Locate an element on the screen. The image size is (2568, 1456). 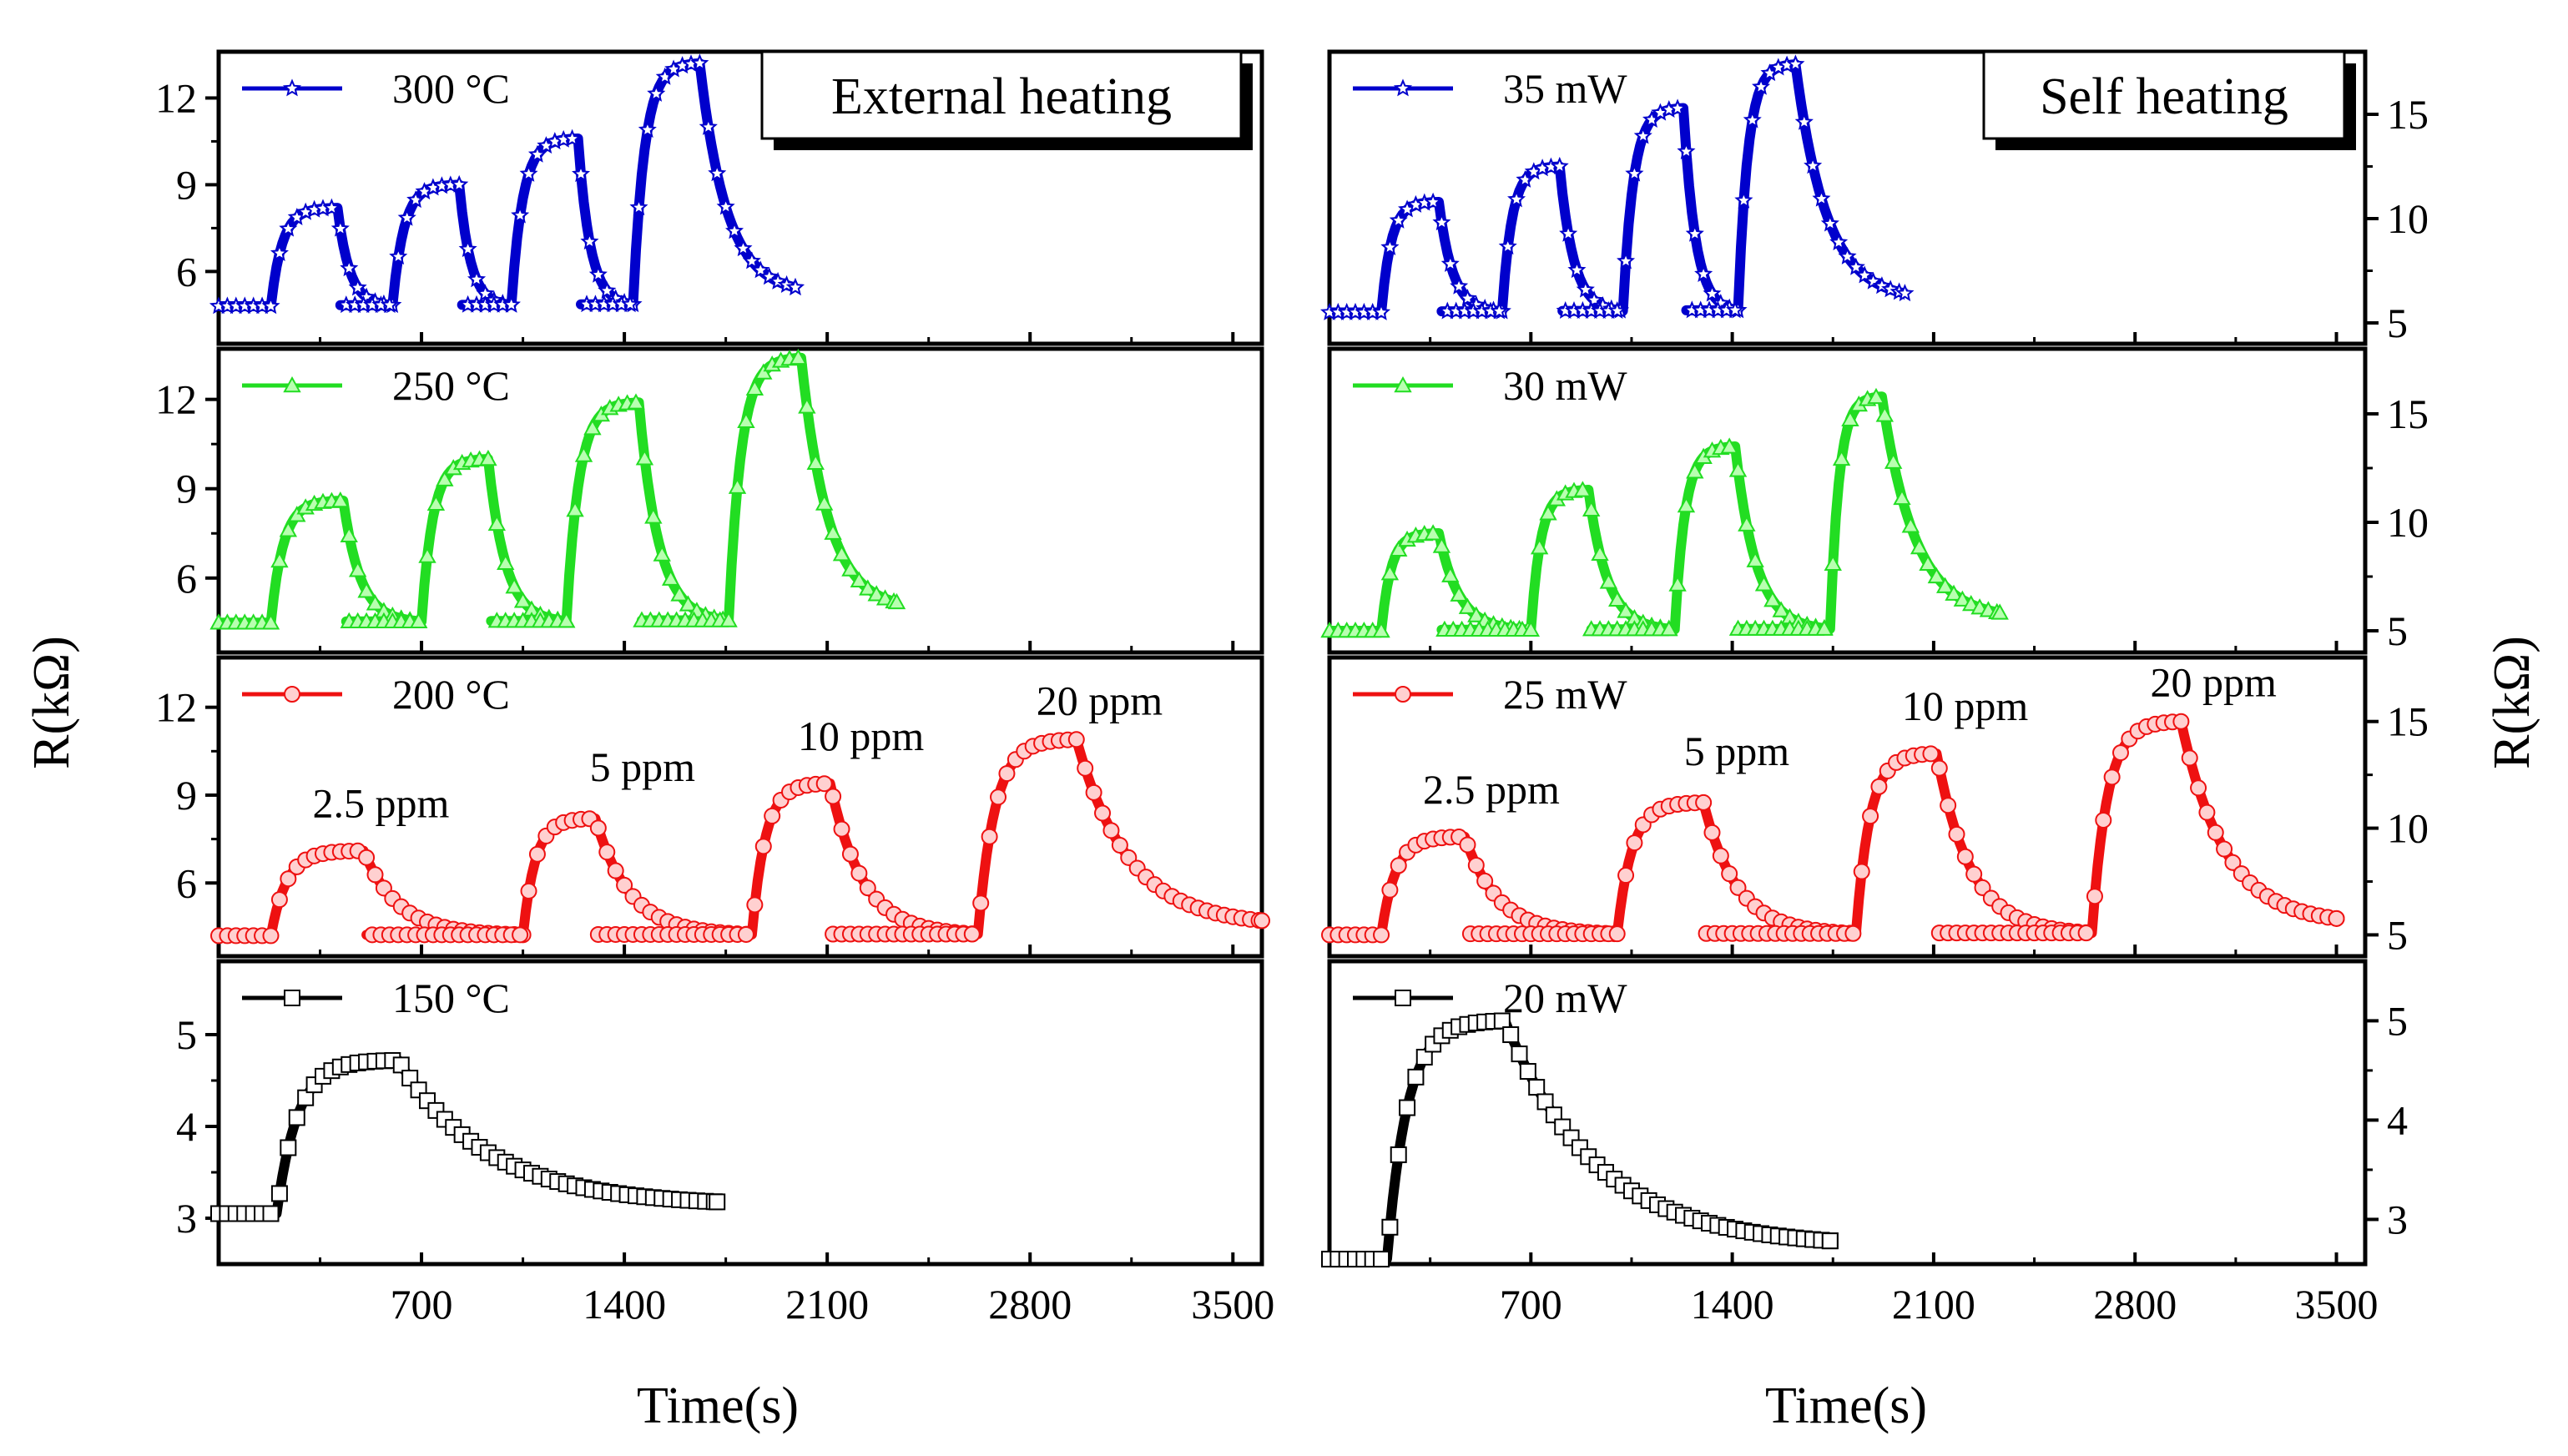
concentration-annotation: 10 ppm is located at coordinates (1966, 706).